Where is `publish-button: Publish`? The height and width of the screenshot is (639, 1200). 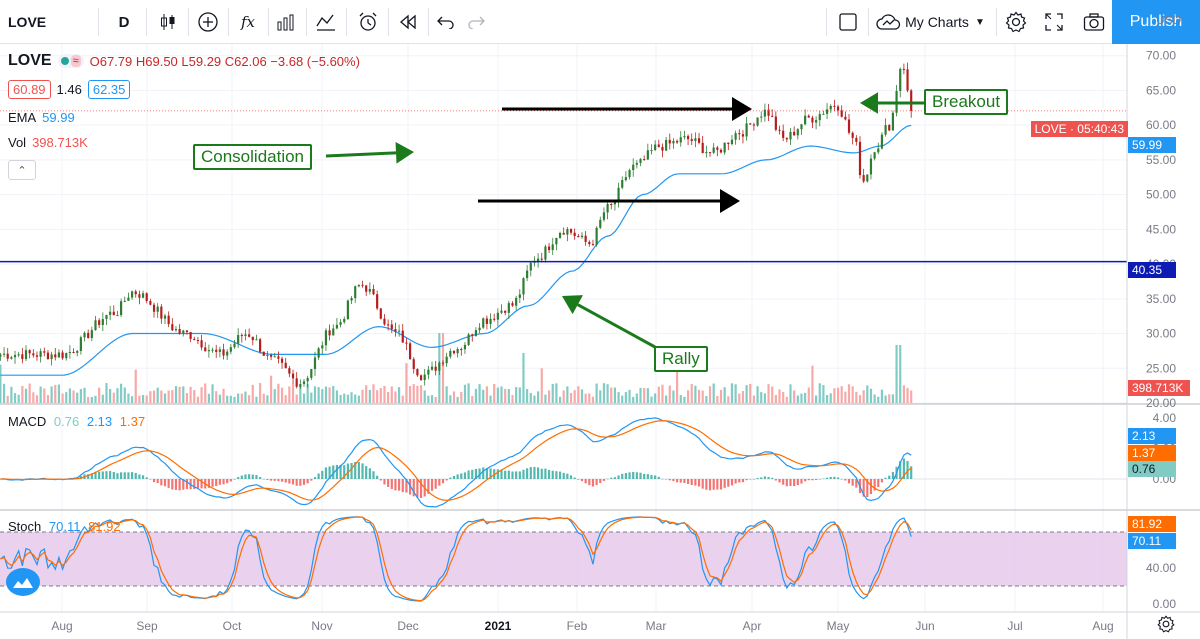 publish-button: Publish is located at coordinates (1156, 22).